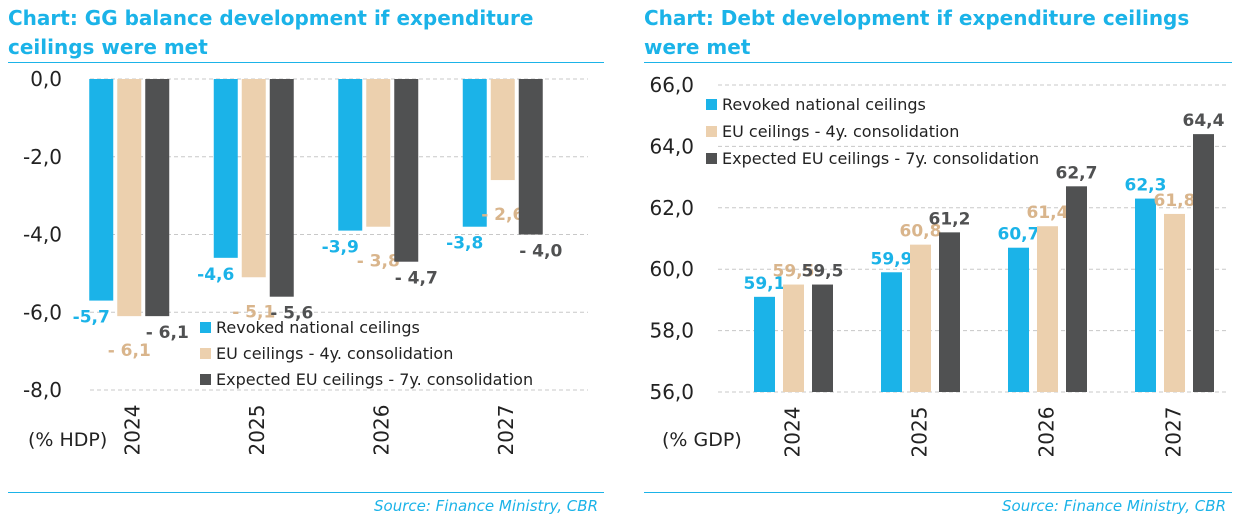  Describe the element at coordinates (671, 85) in the screenshot. I see `y-tick-label: 66,0` at that location.